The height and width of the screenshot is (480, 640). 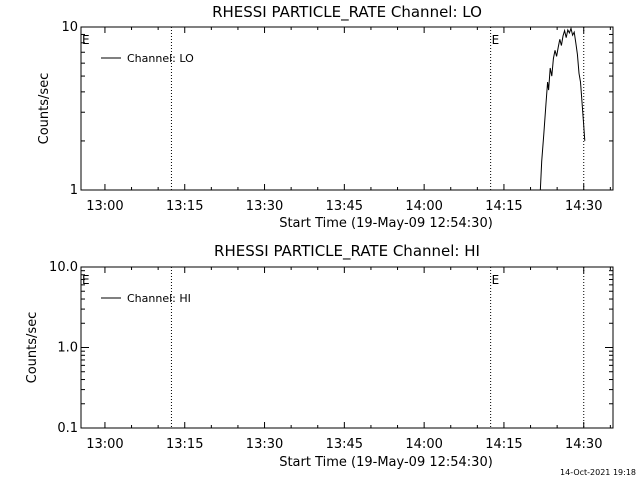 I want to click on chart-title: RHESSI PARTICLE_RATE Channel: HI, so click(x=347, y=251).